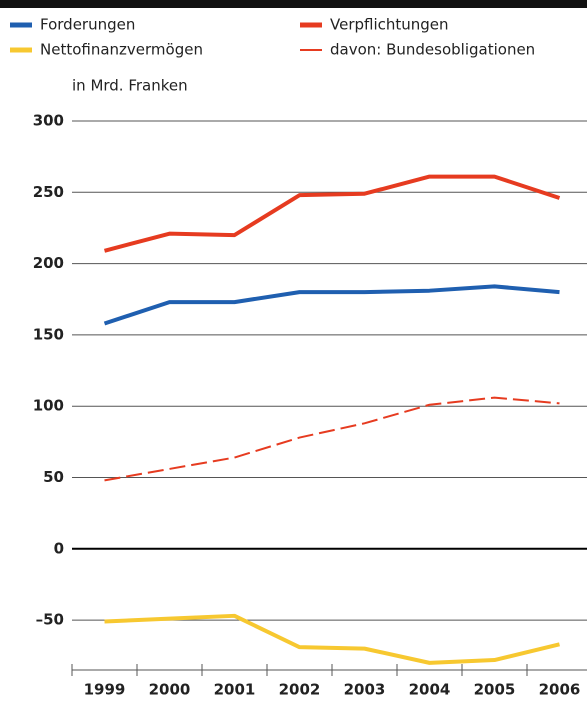 This screenshot has width=587, height=717. Describe the element at coordinates (365, 690) in the screenshot. I see `x-tick-label: 2003` at that location.